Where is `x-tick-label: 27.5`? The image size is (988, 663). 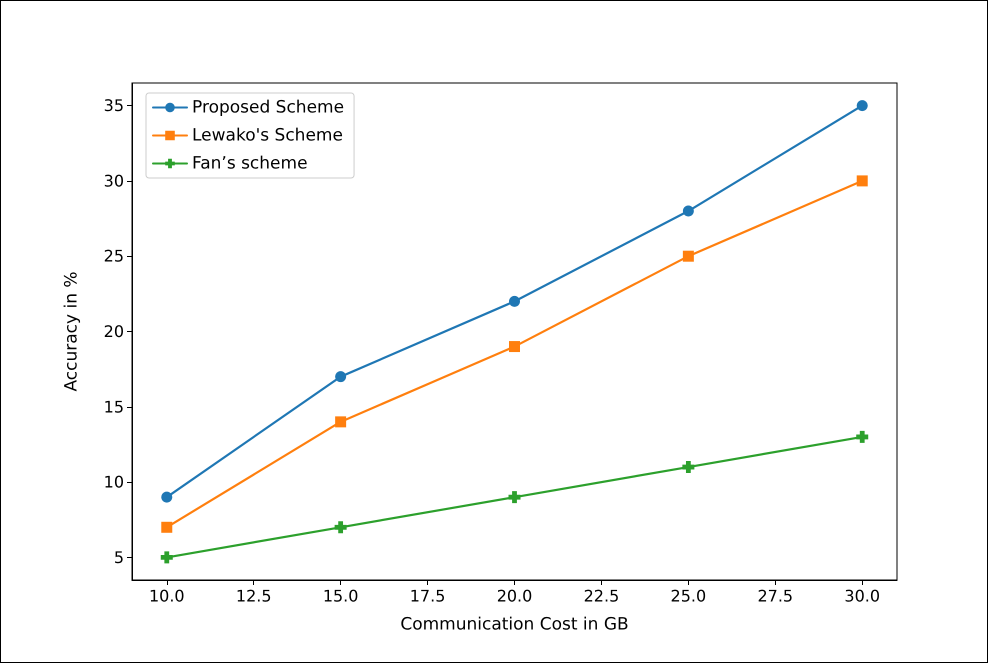
x-tick-label: 27.5 is located at coordinates (775, 596).